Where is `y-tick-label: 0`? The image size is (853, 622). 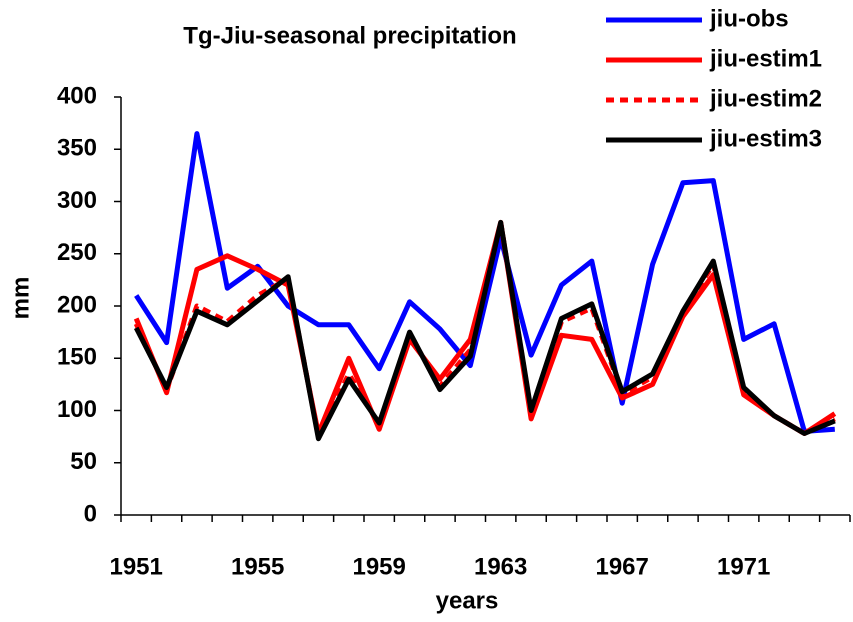
y-tick-label: 0 is located at coordinates (90, 513).